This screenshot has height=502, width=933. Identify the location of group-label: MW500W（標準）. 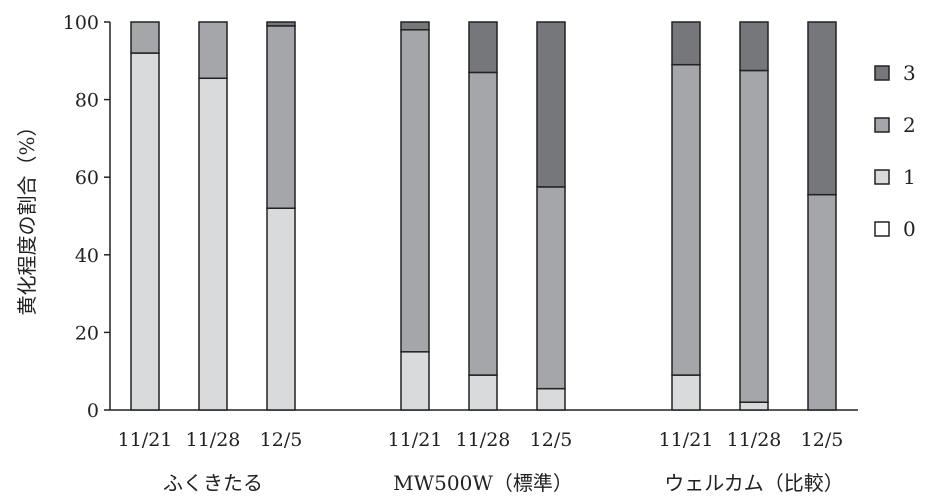
(483, 483).